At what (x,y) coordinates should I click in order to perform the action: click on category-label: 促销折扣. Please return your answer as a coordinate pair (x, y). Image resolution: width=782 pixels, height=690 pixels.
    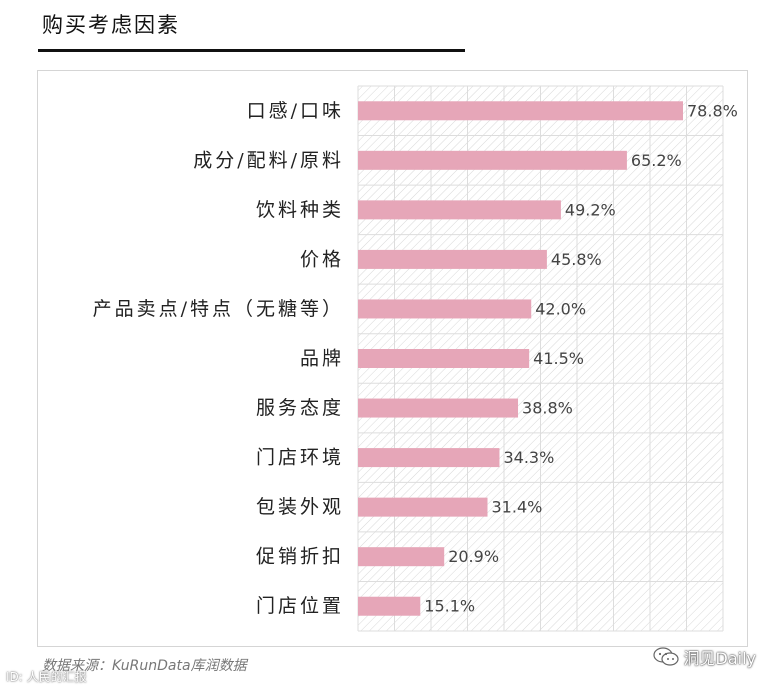
    Looking at the image, I should click on (300, 557).